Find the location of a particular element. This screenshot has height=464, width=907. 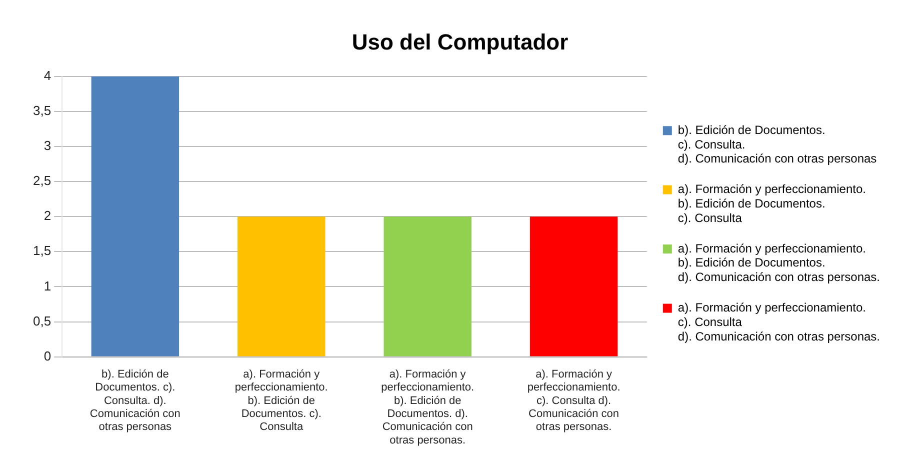

chart-title: Uso del Computador is located at coordinates (460, 41).